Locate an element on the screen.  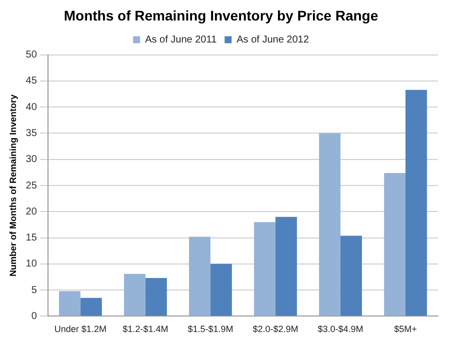
legend-label: As of June 2012 is located at coordinates (273, 40).